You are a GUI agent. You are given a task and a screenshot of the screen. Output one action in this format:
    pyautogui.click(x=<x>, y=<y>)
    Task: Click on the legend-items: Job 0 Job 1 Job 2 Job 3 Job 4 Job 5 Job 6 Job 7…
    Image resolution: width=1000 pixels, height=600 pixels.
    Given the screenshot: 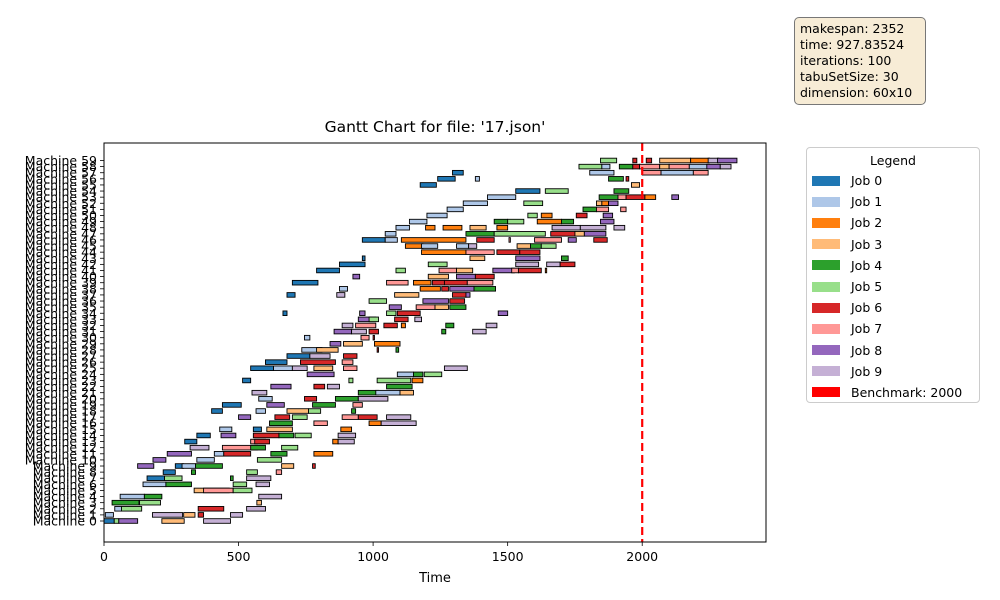 What is the action you would take?
    pyautogui.click(x=893, y=286)
    